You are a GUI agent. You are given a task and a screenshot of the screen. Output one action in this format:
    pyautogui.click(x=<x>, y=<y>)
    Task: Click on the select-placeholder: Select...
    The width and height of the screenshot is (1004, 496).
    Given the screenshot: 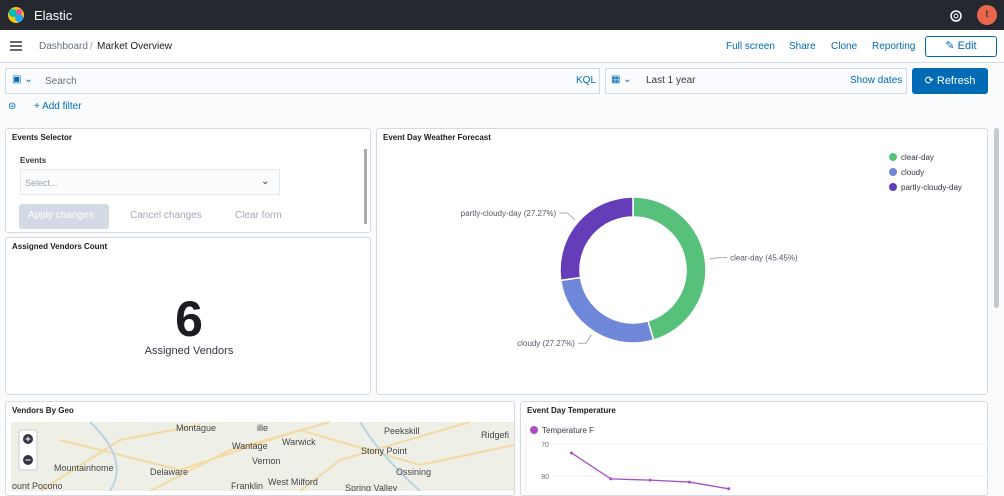 What is the action you would take?
    pyautogui.click(x=41, y=183)
    